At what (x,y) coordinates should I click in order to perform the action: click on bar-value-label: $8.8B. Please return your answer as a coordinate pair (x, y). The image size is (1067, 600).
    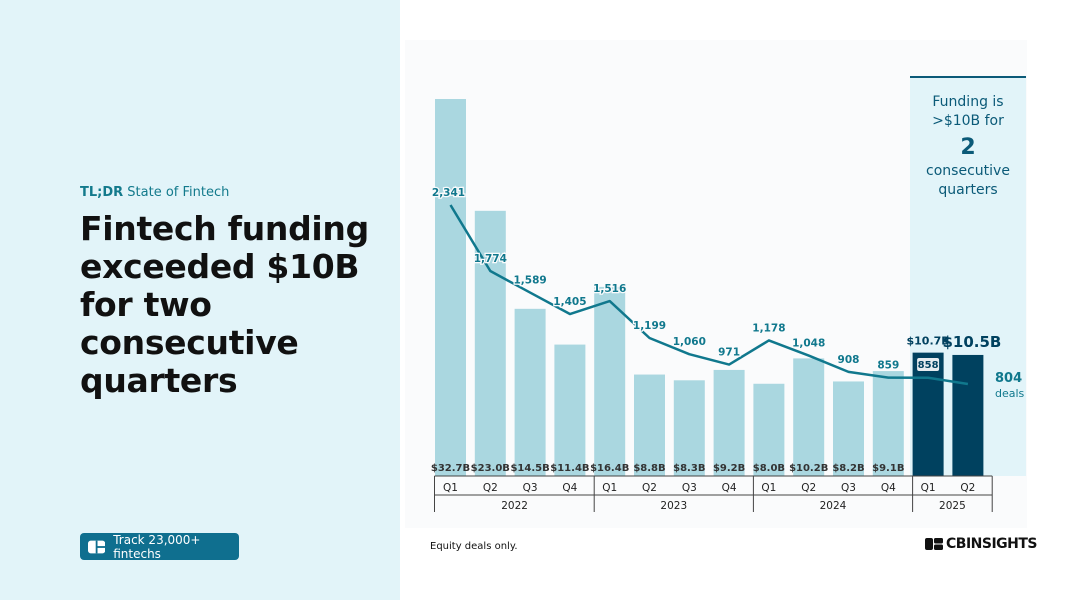
    Looking at the image, I should click on (649, 468).